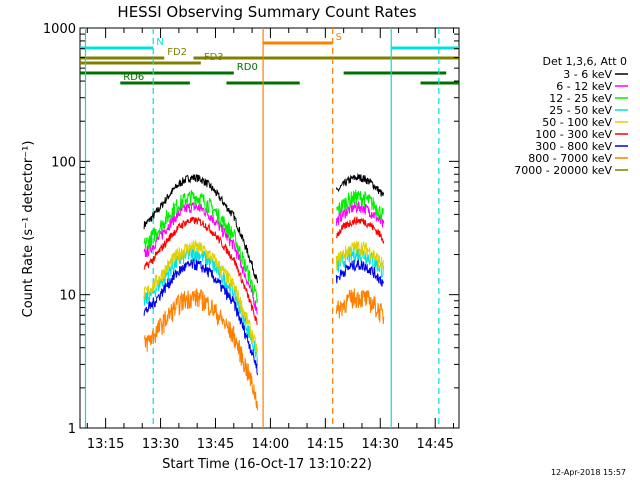  What do you see at coordinates (247, 67) in the screenshot?
I see `flag-label: RD0` at bounding box center [247, 67].